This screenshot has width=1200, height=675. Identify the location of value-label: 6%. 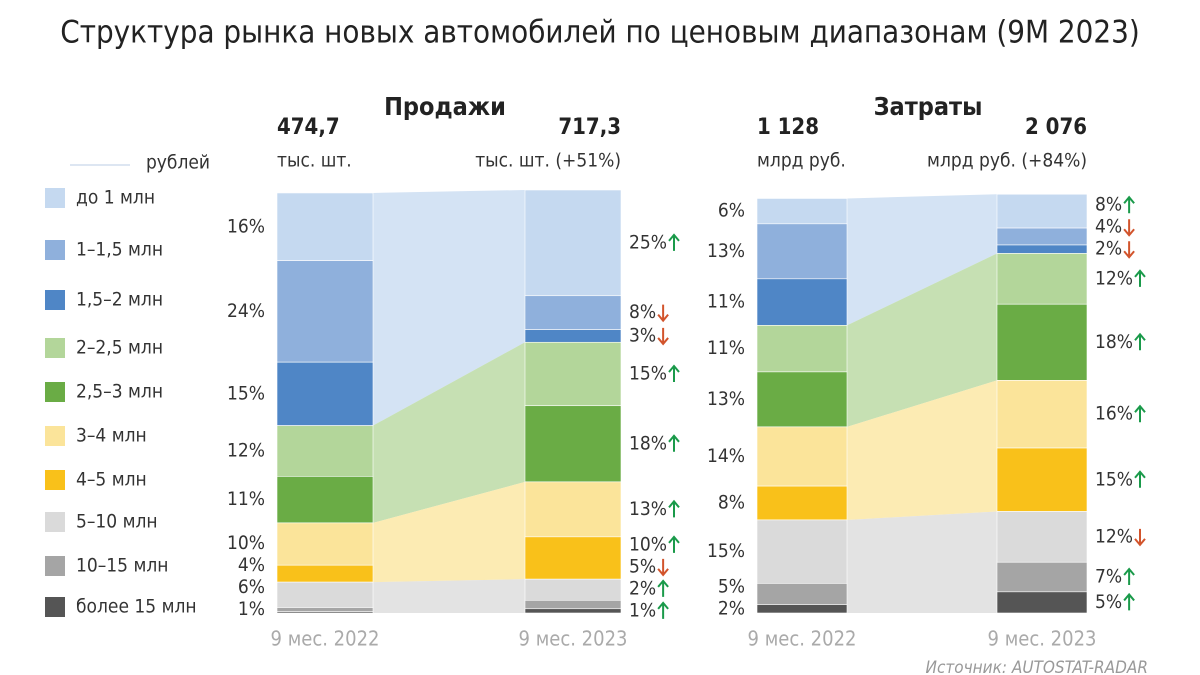
(251, 587).